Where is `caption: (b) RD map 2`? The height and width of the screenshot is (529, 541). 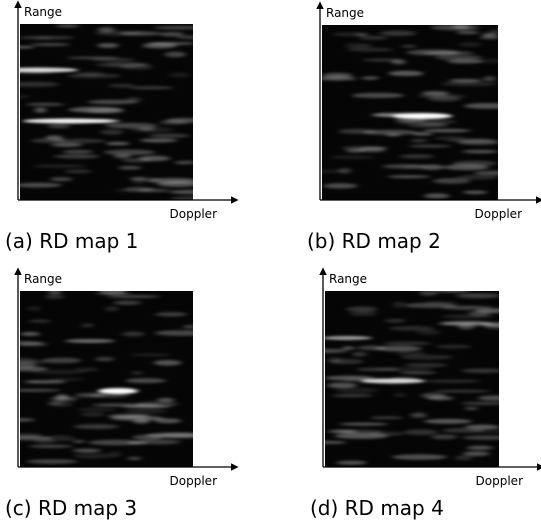
caption: (b) RD map 2 is located at coordinates (374, 241).